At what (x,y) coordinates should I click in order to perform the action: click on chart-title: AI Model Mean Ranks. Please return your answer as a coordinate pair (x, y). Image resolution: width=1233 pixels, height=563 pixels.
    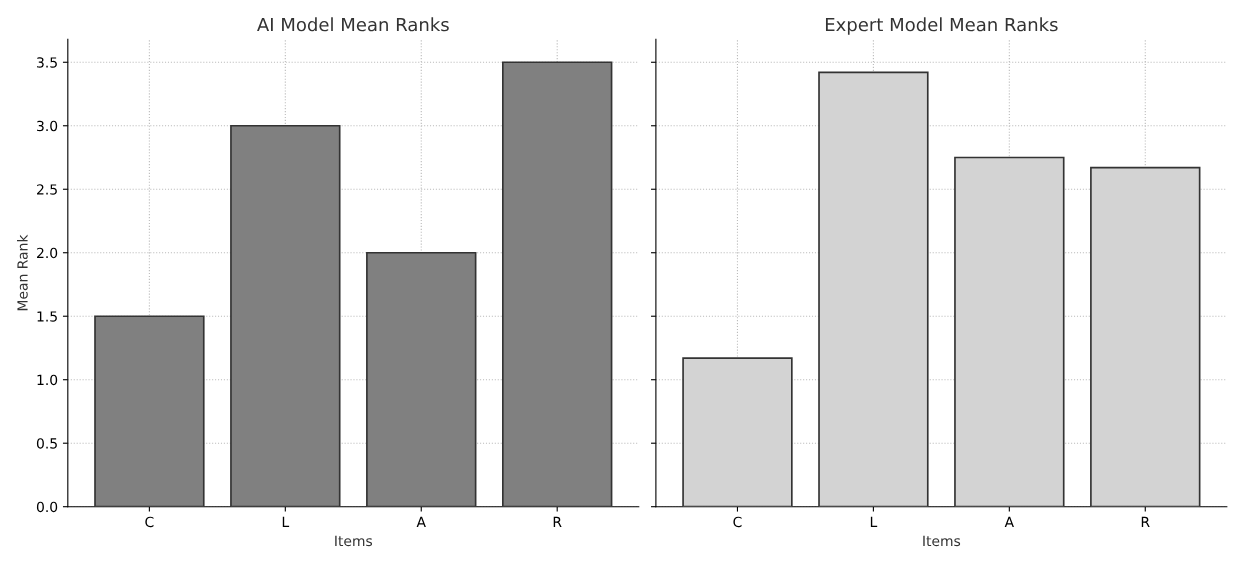
    Looking at the image, I should click on (353, 24).